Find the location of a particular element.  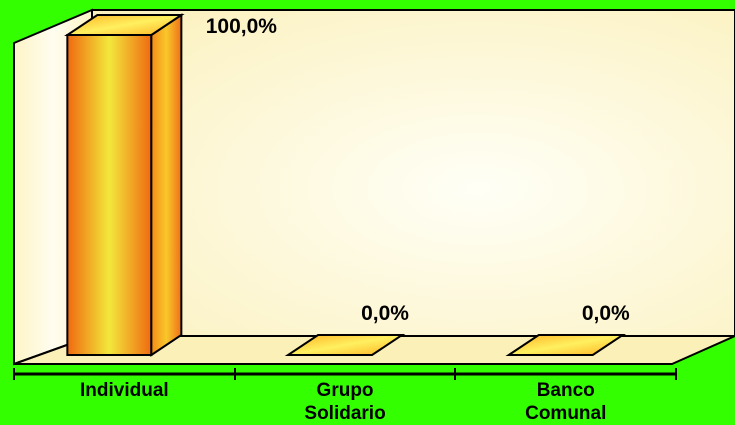

category-label-line: Comunal is located at coordinates (565, 413).